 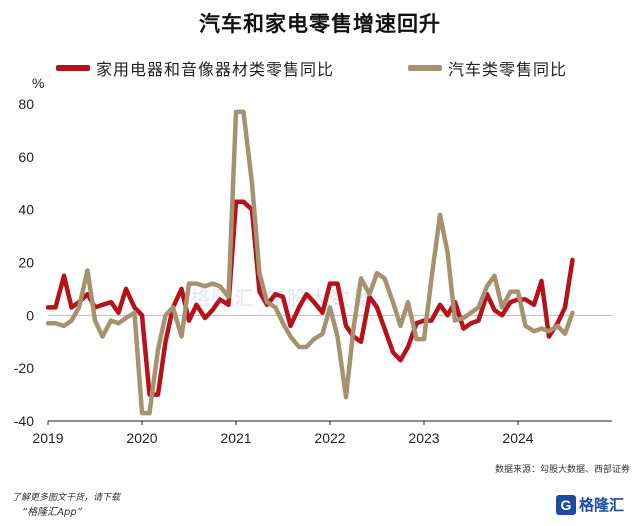 I want to click on y-tick-label: 0, so click(x=30, y=315).